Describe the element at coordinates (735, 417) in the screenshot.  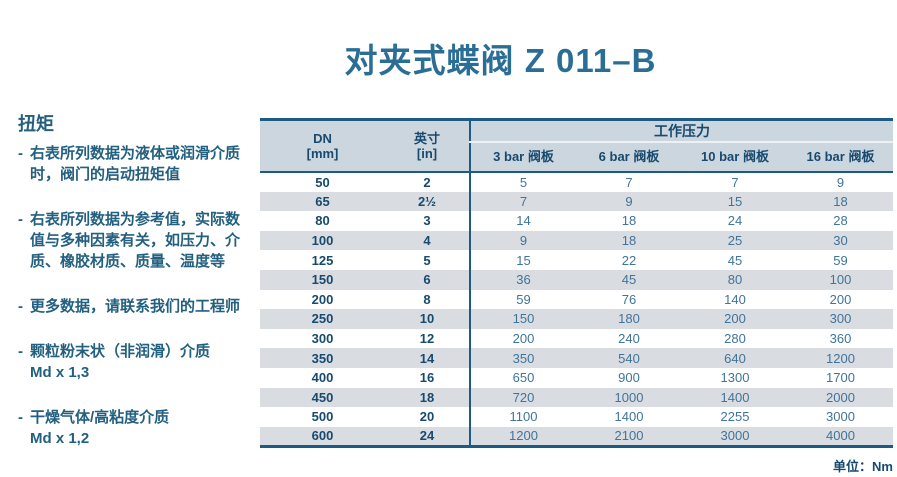
I see `torque-value-cell: 2255` at that location.